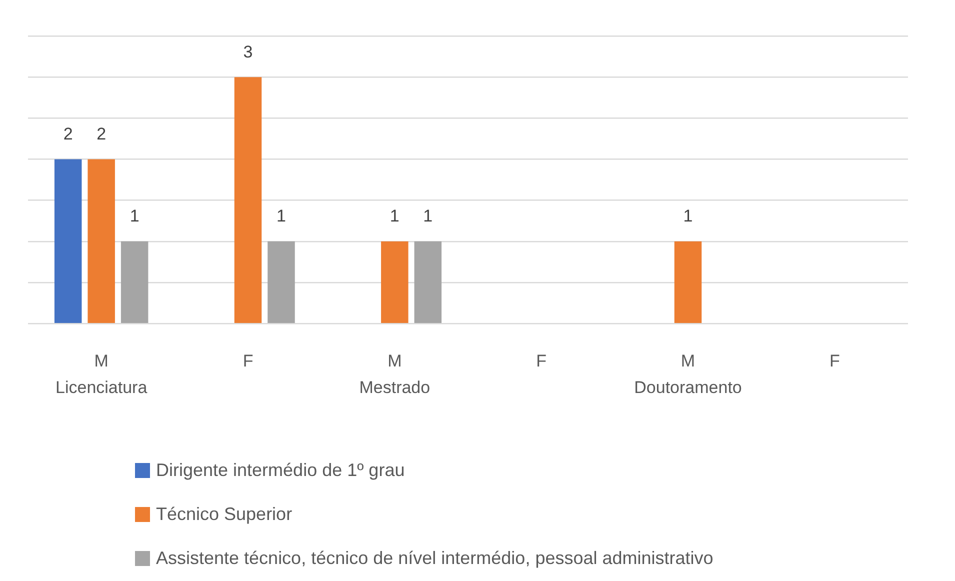  Describe the element at coordinates (101, 387) in the screenshot. I see `text: Licenciatura` at that location.